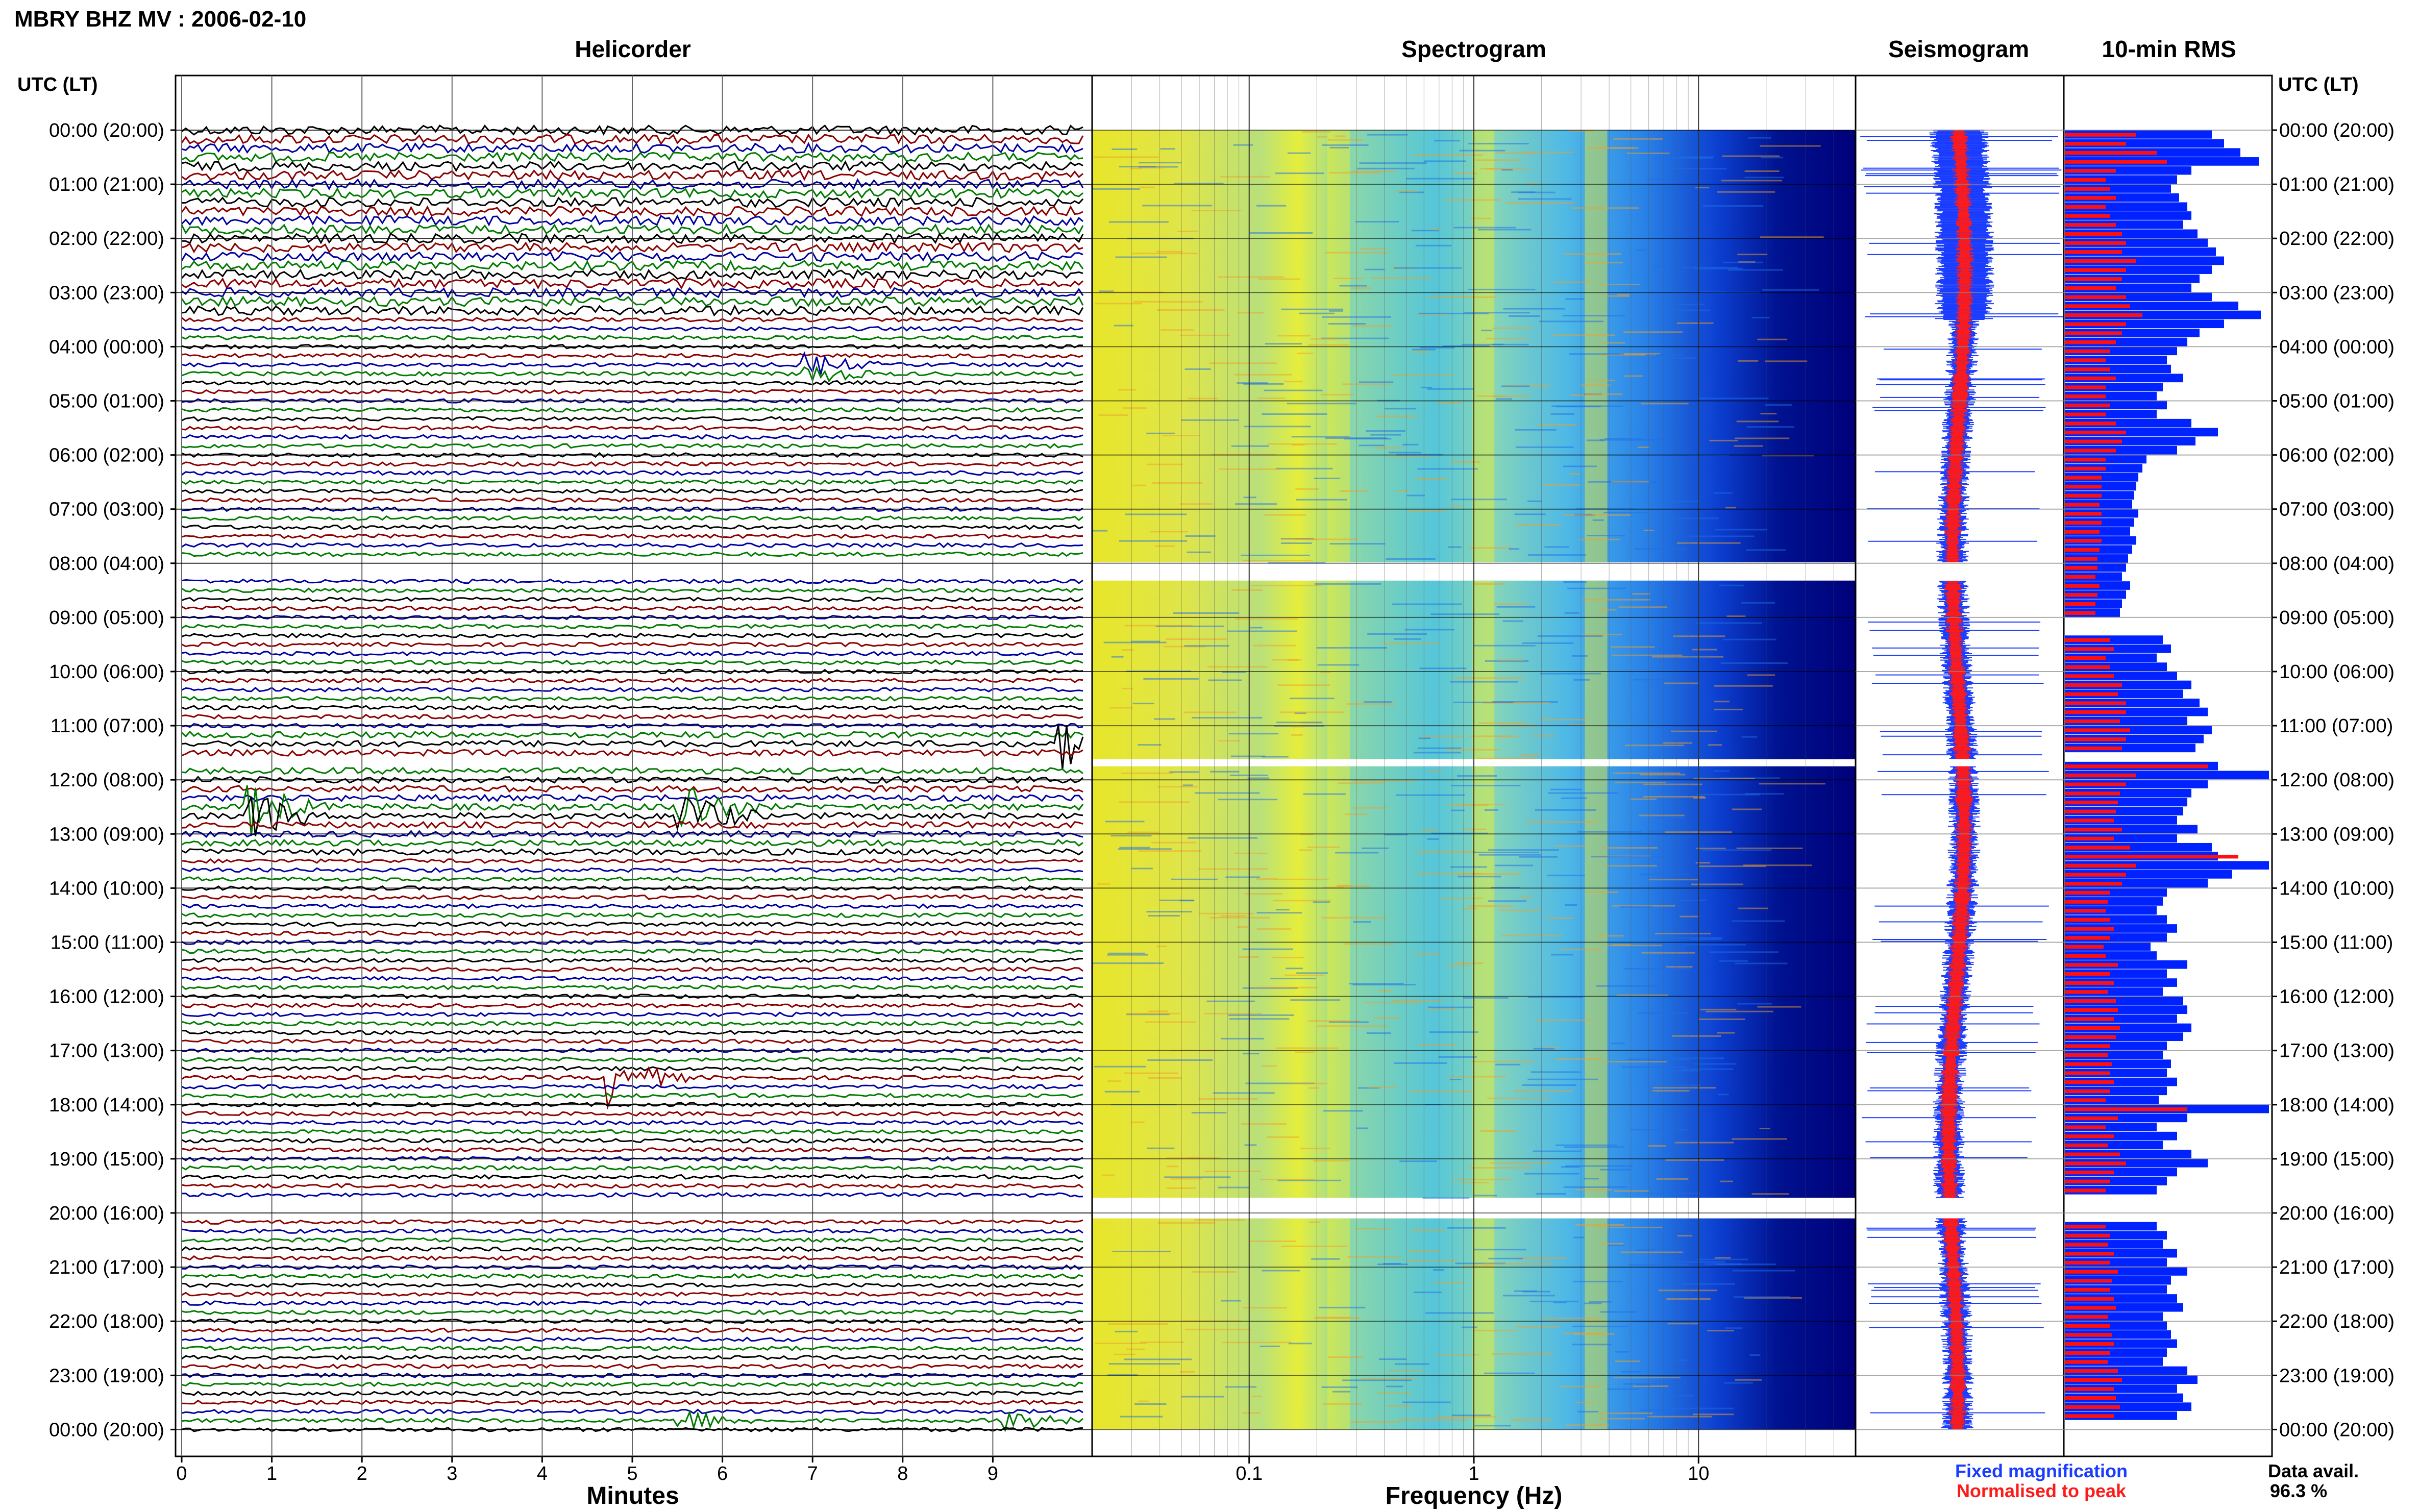 The width and height of the screenshot is (2419, 1512). Describe the element at coordinates (2337, 997) in the screenshot. I see `hour-label-right: 16:00 (12:00)` at that location.